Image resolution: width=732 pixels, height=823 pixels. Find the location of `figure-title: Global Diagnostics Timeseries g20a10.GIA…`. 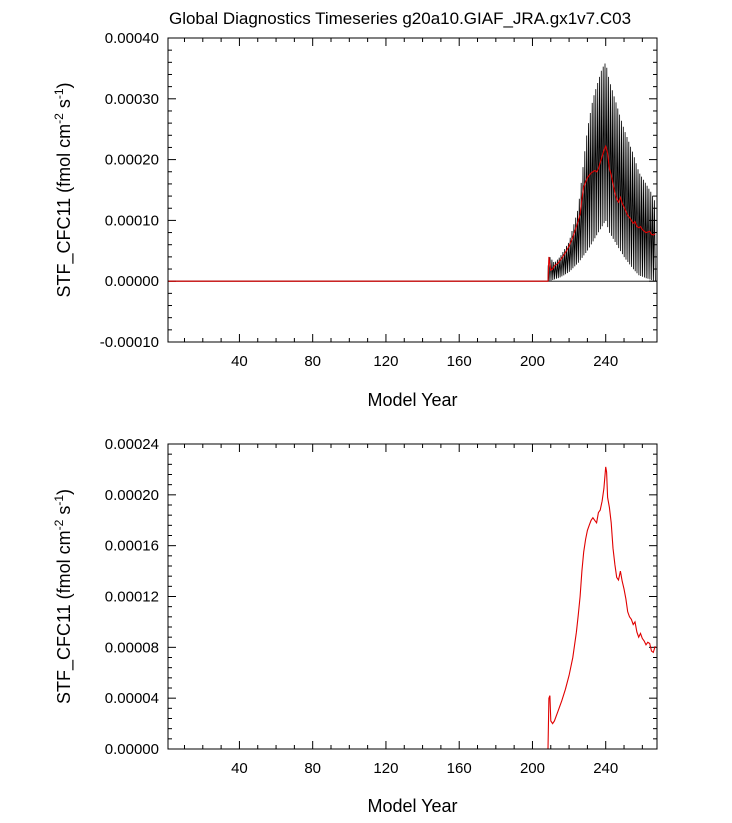

figure-title: Global Diagnostics Timeseries g20a10.GIA… is located at coordinates (400, 18).